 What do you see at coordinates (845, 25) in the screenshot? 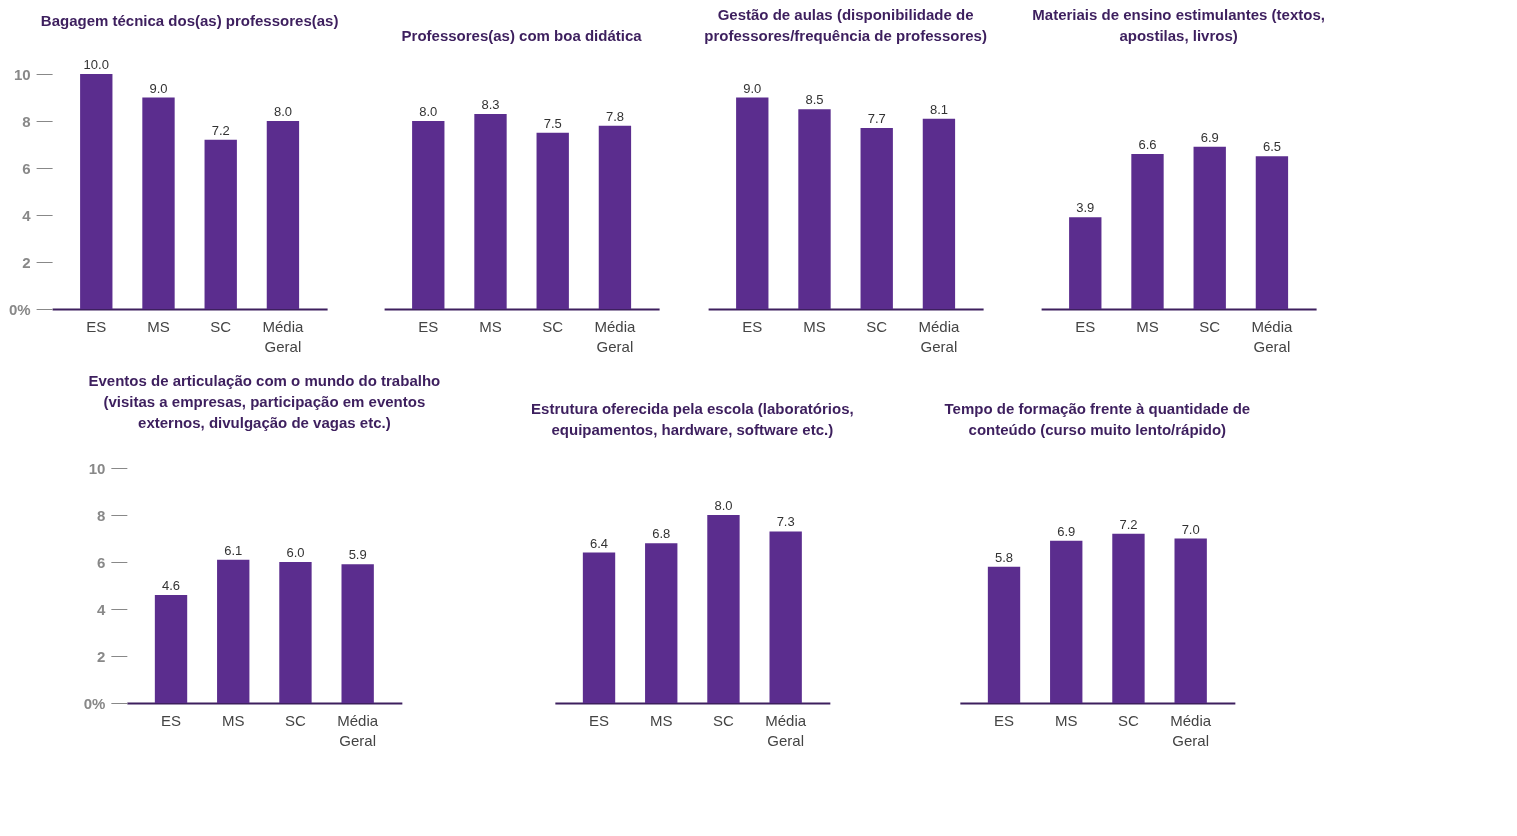
I see `chart-title: Gestão de aulas (disponibilidade de professores/frequência de professores)` at bounding box center [845, 25].